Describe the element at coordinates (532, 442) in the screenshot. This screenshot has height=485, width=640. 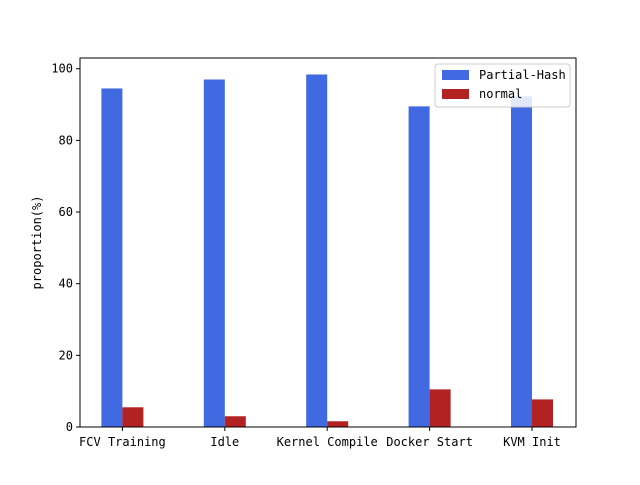
I see `x-tick-label: KVM Init` at that location.